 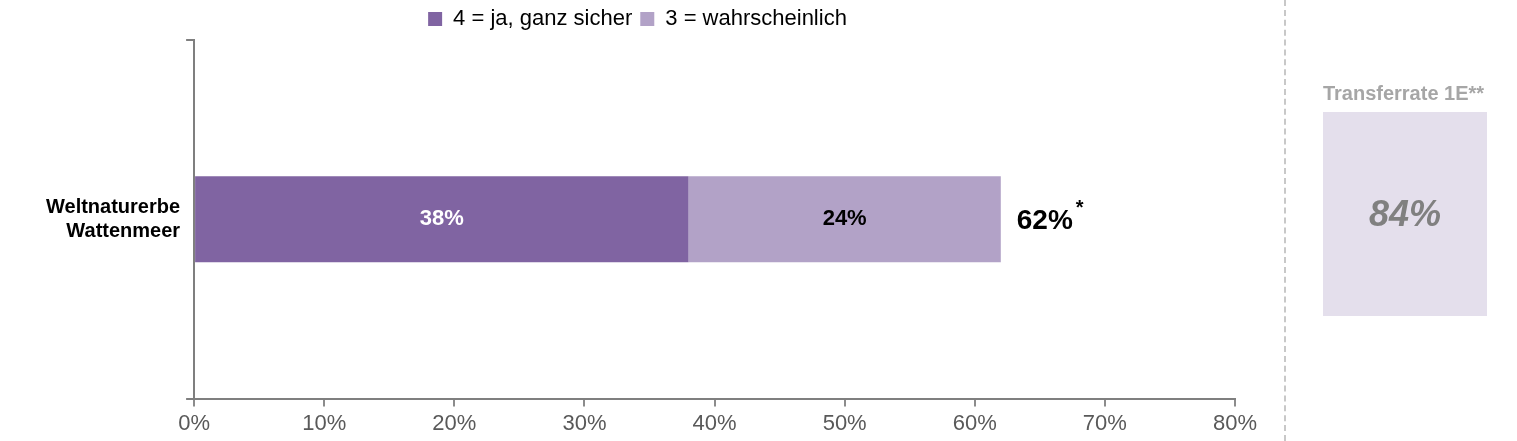 I want to click on text: Transferrate 1E**, so click(x=1403, y=93).